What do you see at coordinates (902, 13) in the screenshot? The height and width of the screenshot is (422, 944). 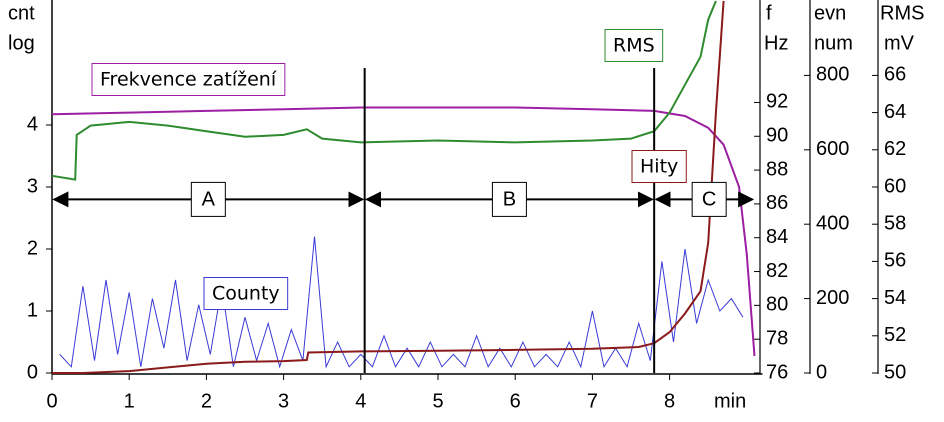 I see `y4-axis-title: RMS` at bounding box center [902, 13].